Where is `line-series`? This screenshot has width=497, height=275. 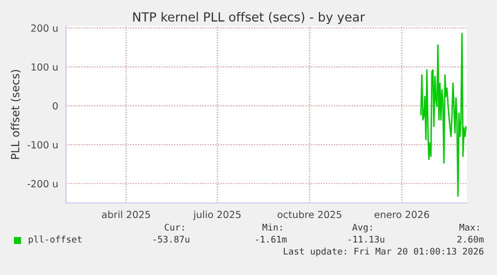
line-series is located at coordinates (443, 114).